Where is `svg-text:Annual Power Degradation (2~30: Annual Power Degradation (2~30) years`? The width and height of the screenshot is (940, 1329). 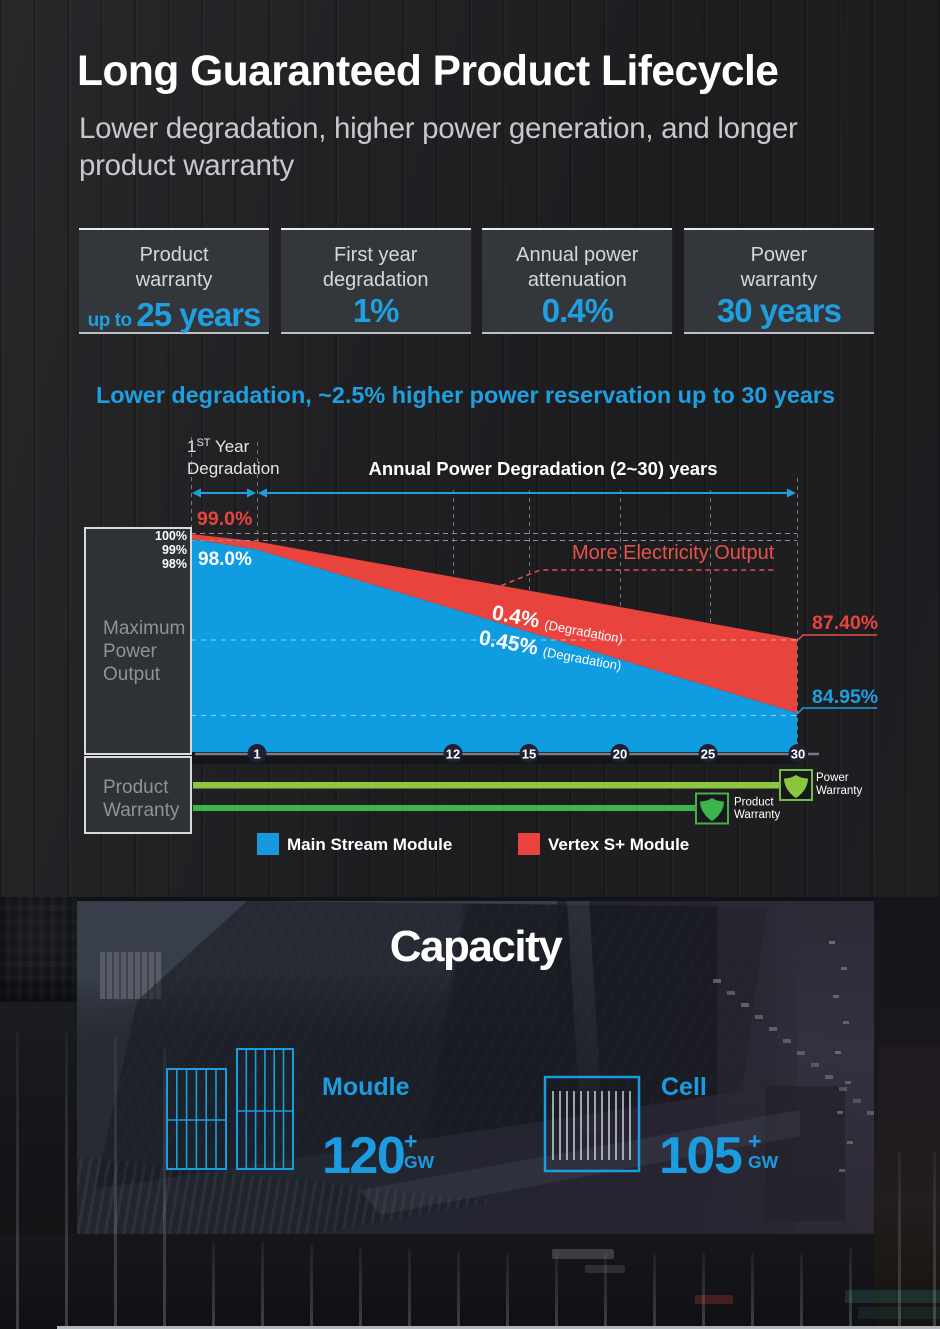
svg-text:Annual Power Degradation (2~30: Annual Power Degradation (2~30) years is located at coordinates (542, 468).